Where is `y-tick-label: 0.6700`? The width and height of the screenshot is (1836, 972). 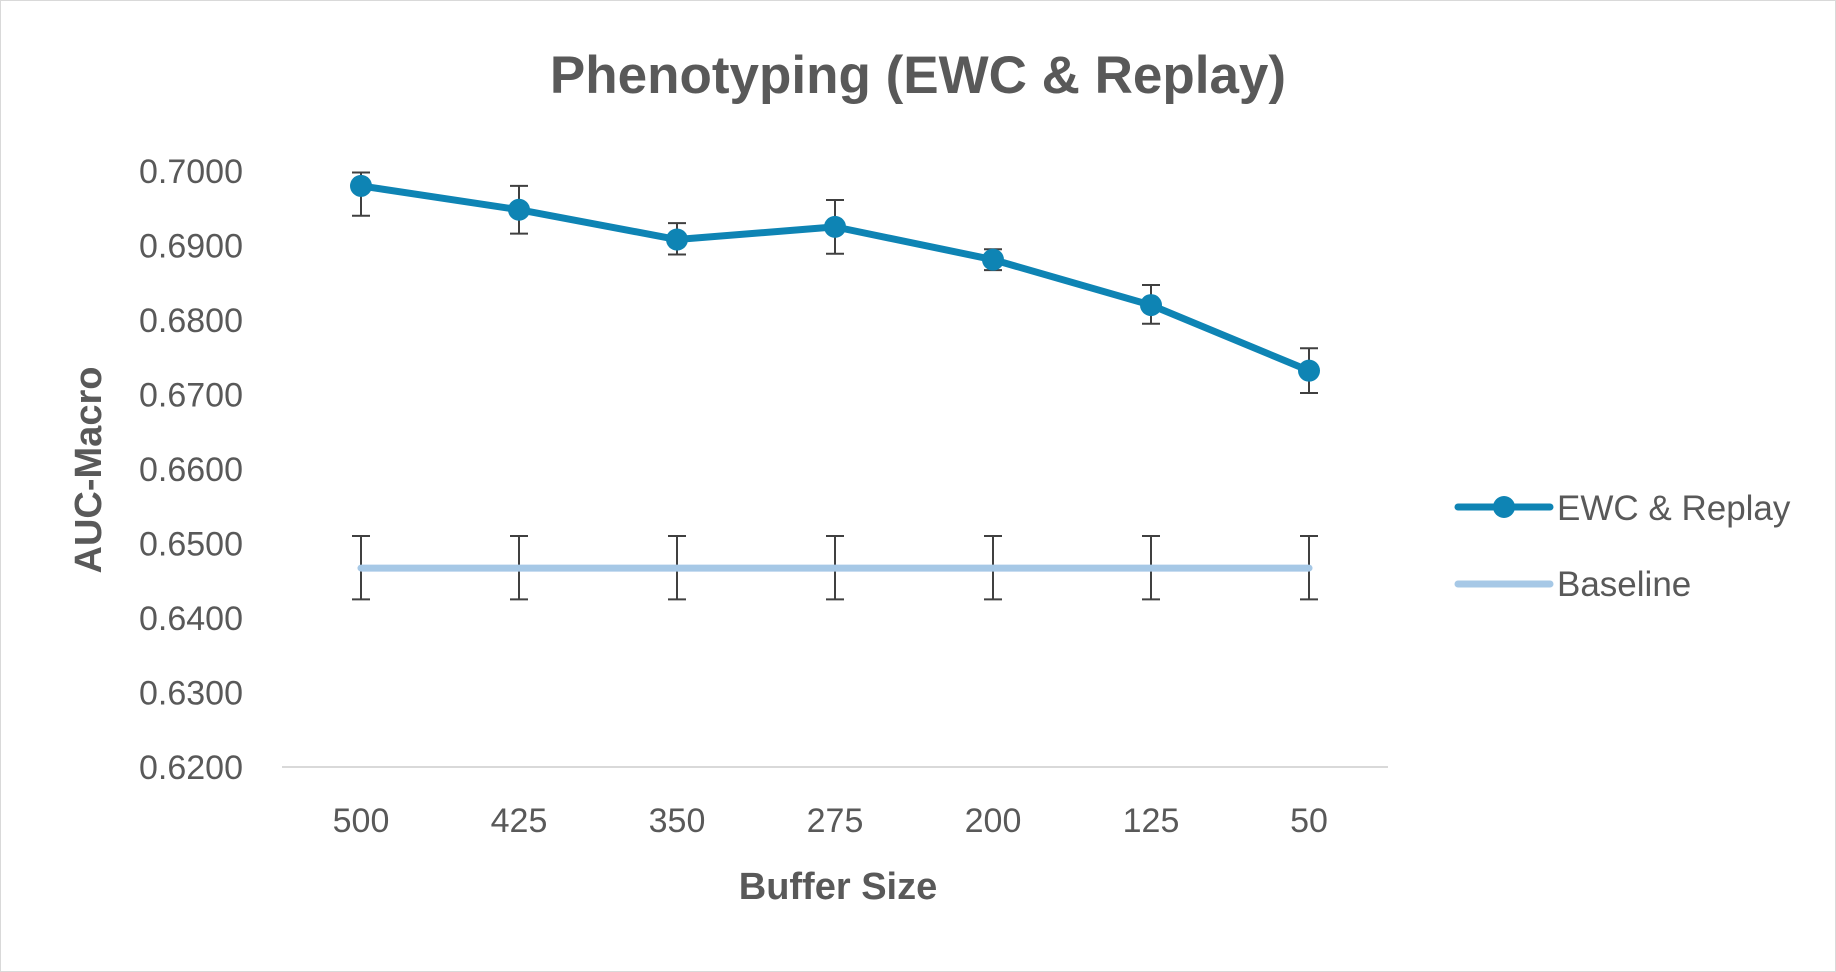
y-tick-label: 0.6700 is located at coordinates (191, 396).